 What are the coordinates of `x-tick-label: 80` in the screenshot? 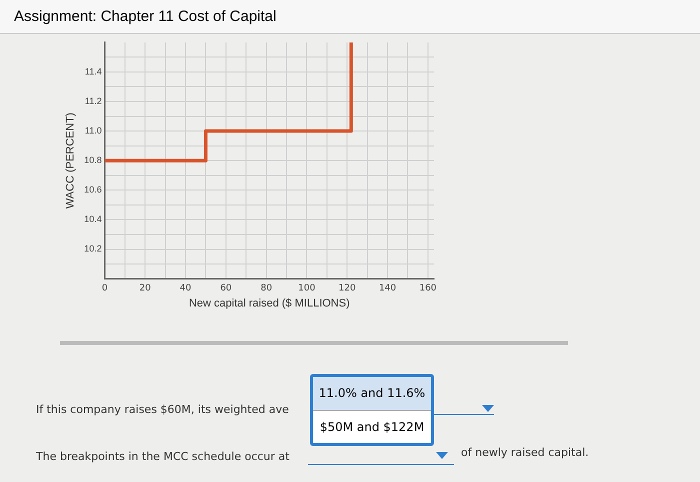 It's located at (266, 289).